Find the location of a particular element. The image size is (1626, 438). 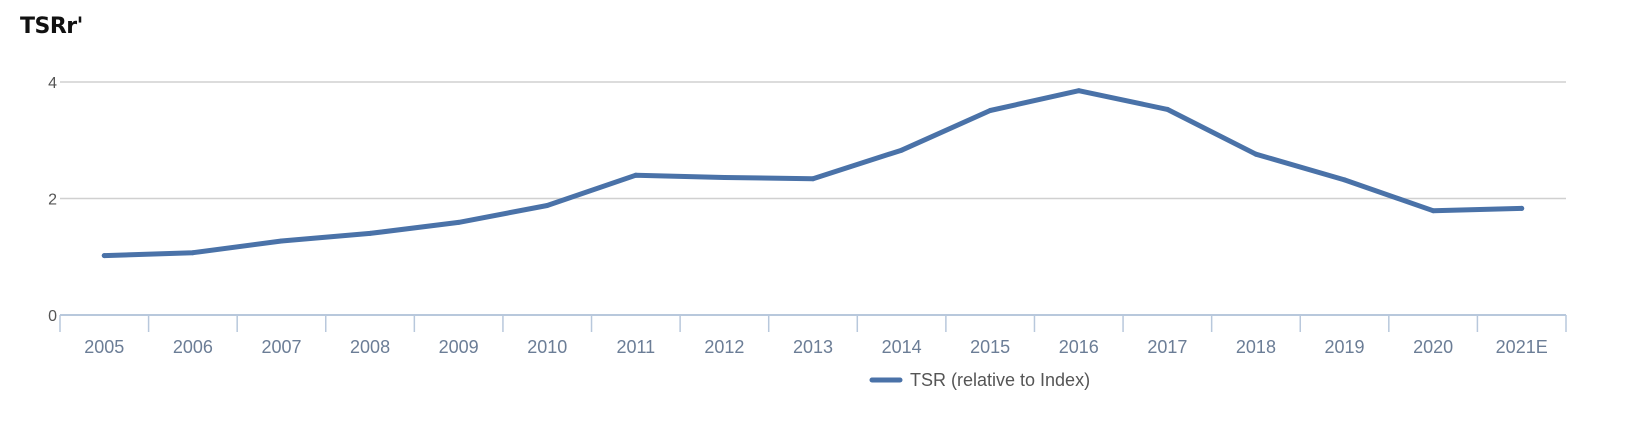

y-tick-label: 0 is located at coordinates (52, 316).